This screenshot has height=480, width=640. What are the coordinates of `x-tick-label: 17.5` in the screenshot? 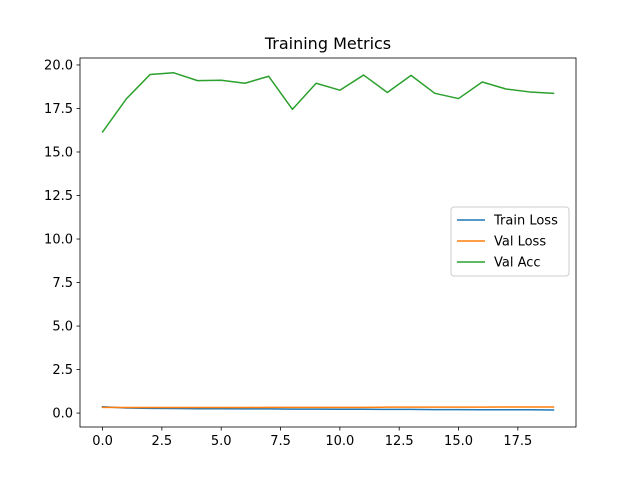 It's located at (517, 441).